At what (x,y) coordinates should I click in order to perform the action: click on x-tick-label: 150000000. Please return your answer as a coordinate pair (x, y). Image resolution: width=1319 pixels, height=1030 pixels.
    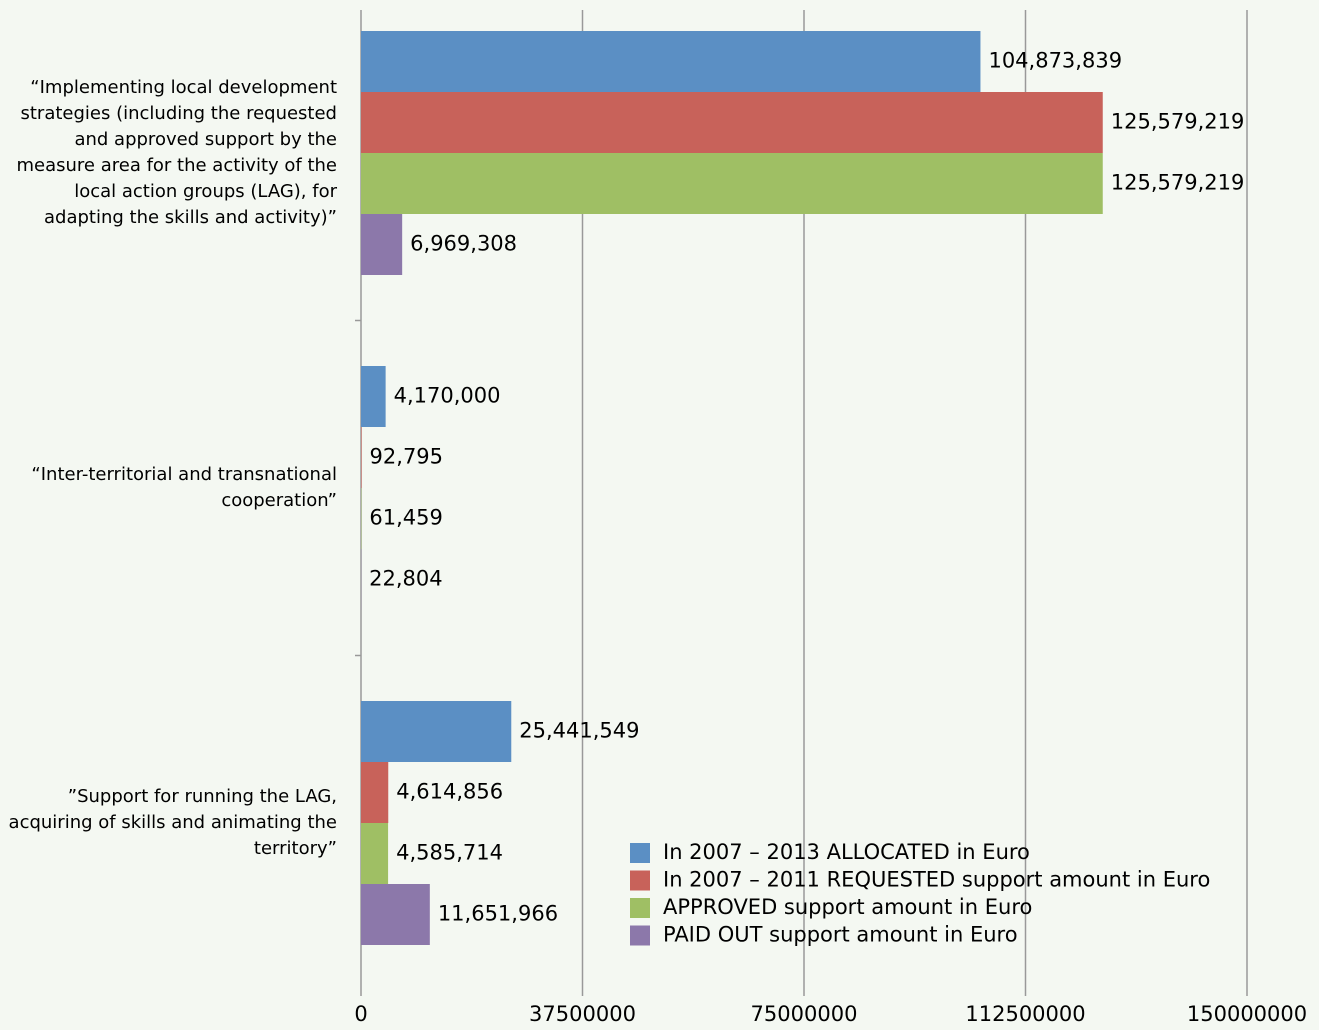
    Looking at the image, I should click on (1247, 1014).